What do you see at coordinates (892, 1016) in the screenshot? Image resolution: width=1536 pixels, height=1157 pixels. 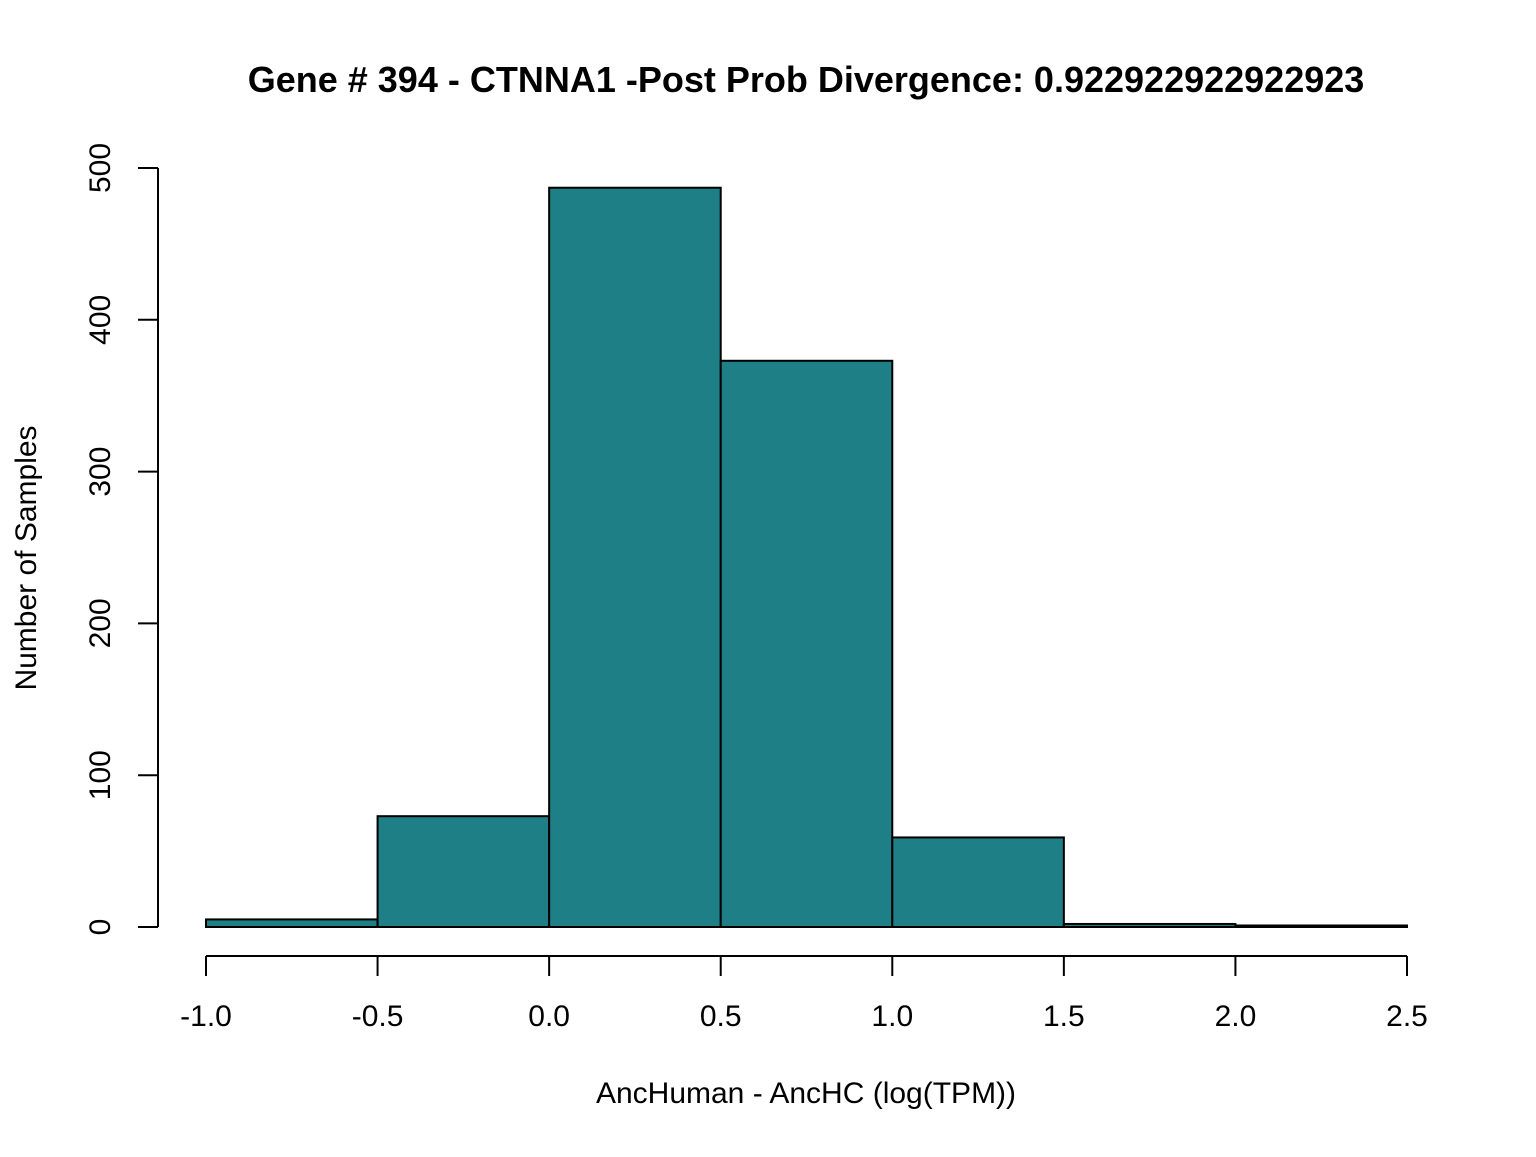 I see `x-tick-label-4: 1.0` at bounding box center [892, 1016].